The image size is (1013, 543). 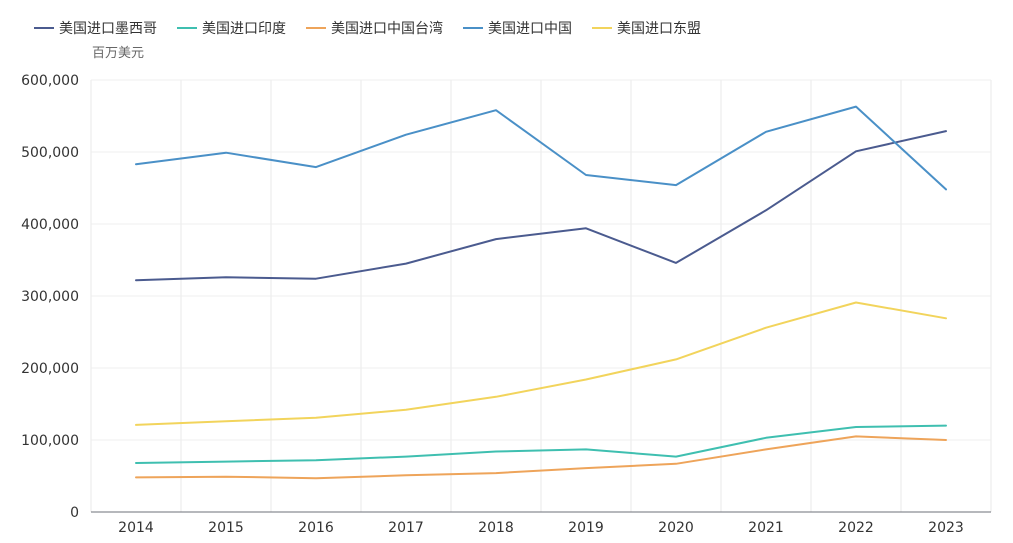 What do you see at coordinates (316, 528) in the screenshot?
I see `x-tick-label: 2016` at bounding box center [316, 528].